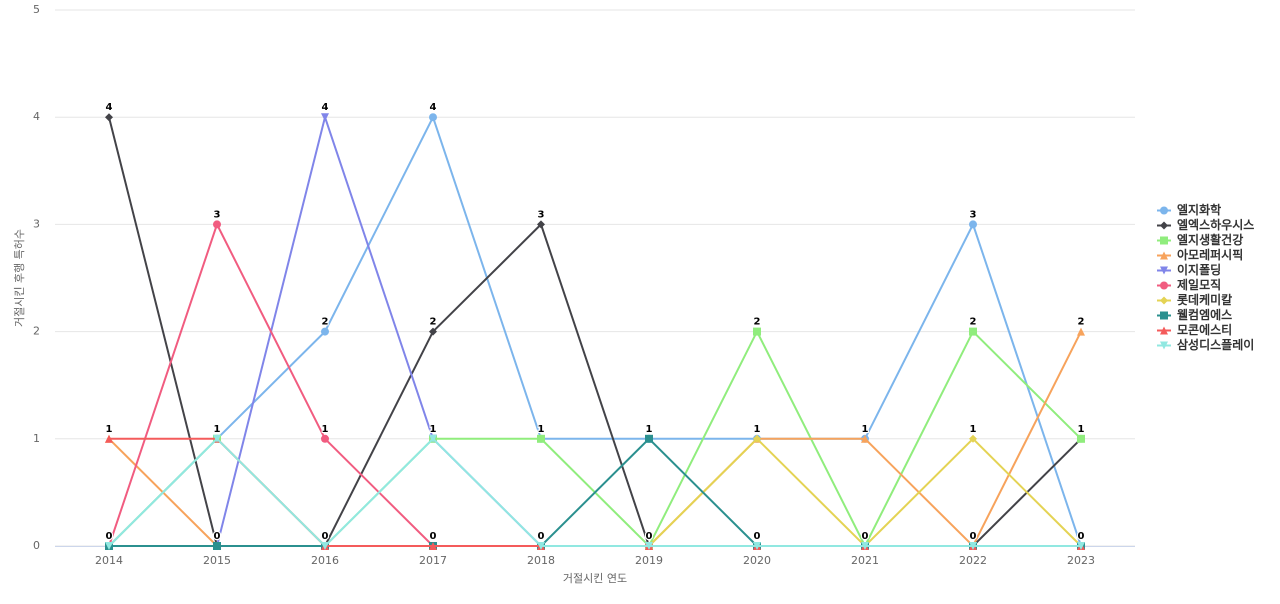  I want to click on legend-item: 모콘에스티, so click(1194, 329).